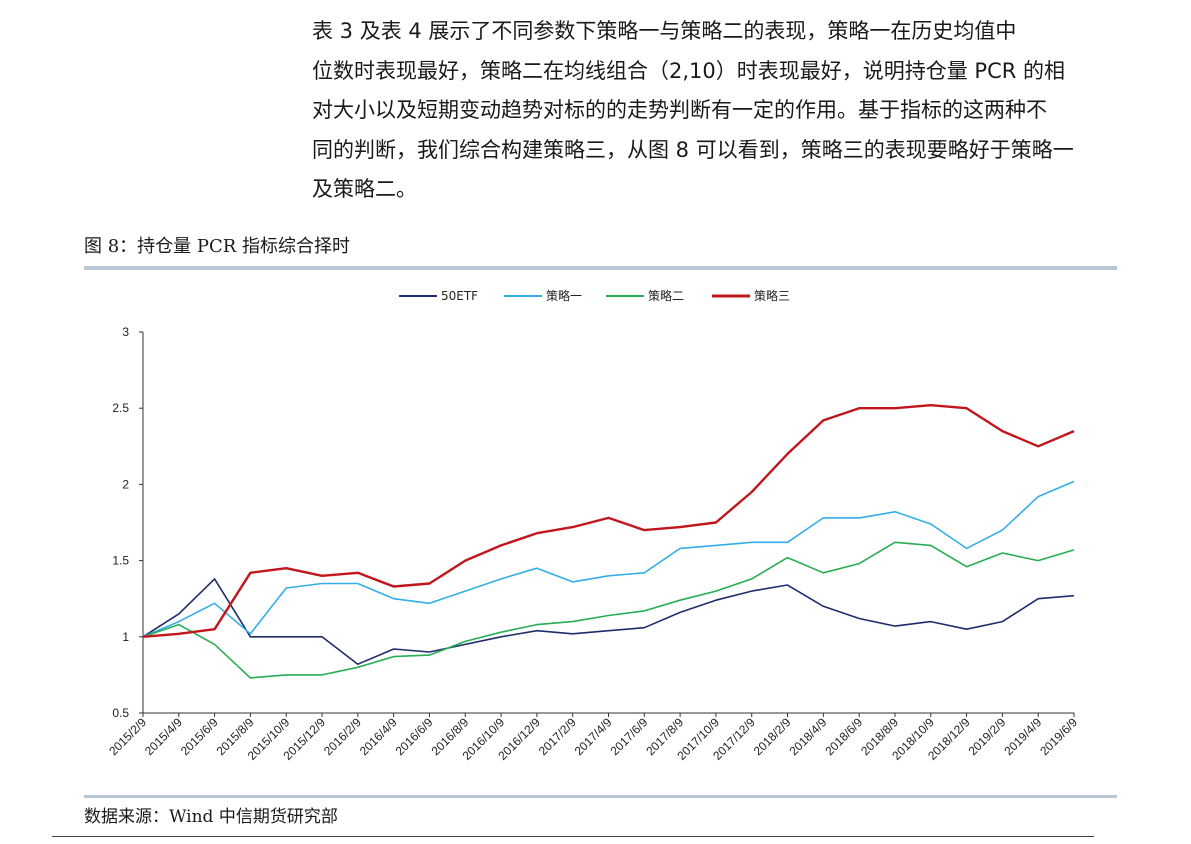 The image size is (1191, 844). What do you see at coordinates (378, 736) in the screenshot?
I see `x-tick-label: 2016/4/9` at bounding box center [378, 736].